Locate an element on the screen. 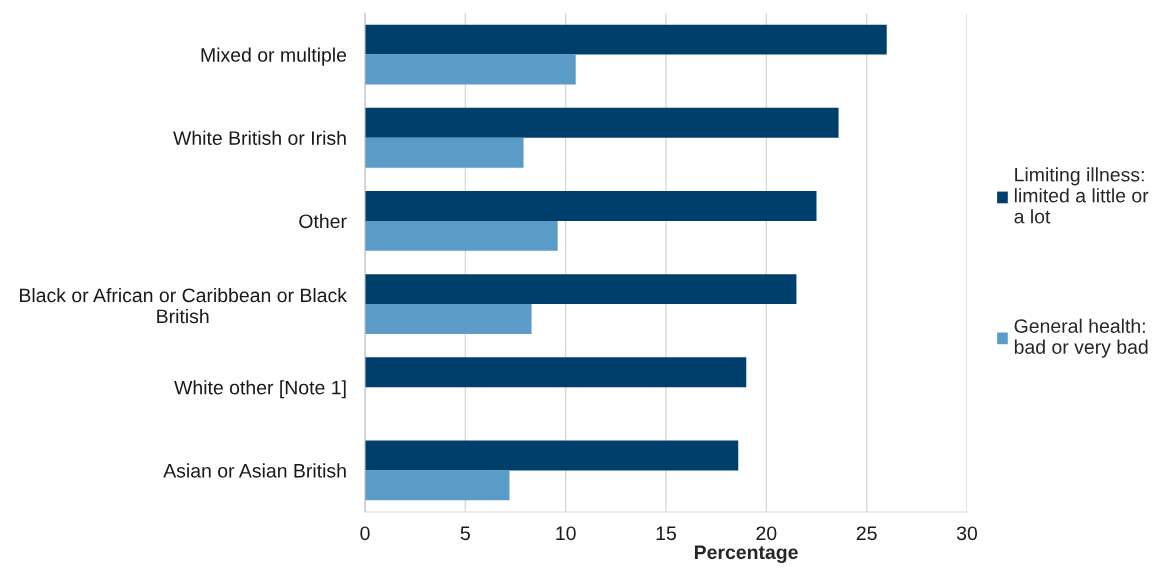 The height and width of the screenshot is (569, 1153). x-tick-label: 5 is located at coordinates (465, 533).